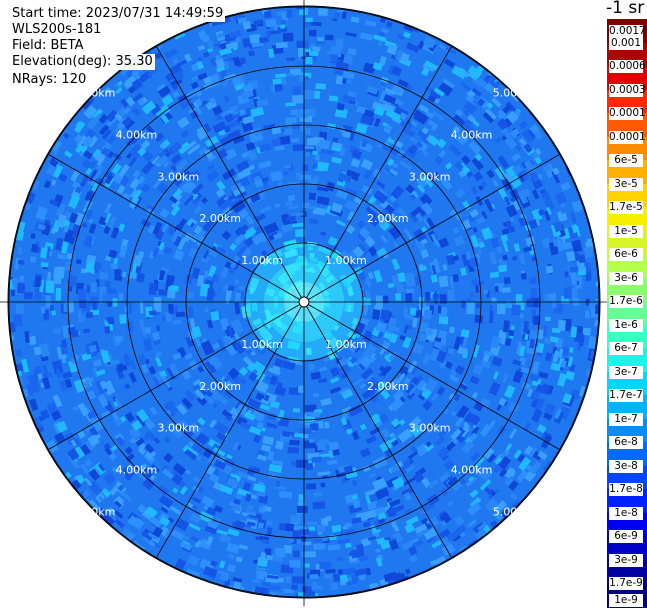 This screenshot has width=647, height=608. I want to click on range-ring-label: 1.00km, so click(262, 260).